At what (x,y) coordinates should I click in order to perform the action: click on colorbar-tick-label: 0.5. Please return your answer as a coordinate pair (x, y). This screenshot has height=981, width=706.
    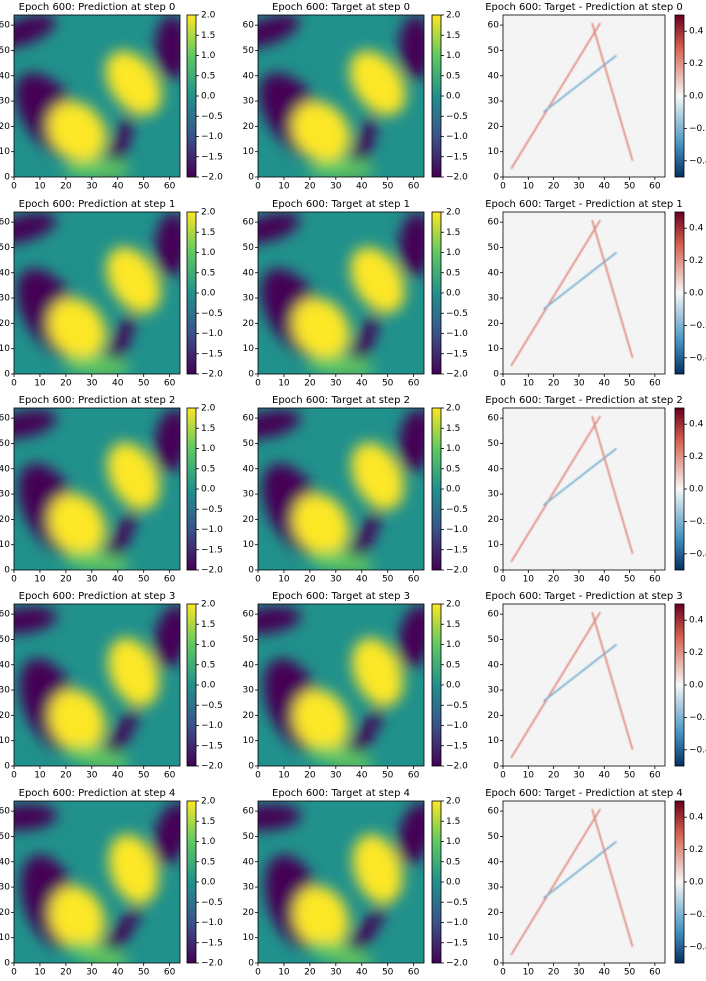
    Looking at the image, I should click on (453, 76).